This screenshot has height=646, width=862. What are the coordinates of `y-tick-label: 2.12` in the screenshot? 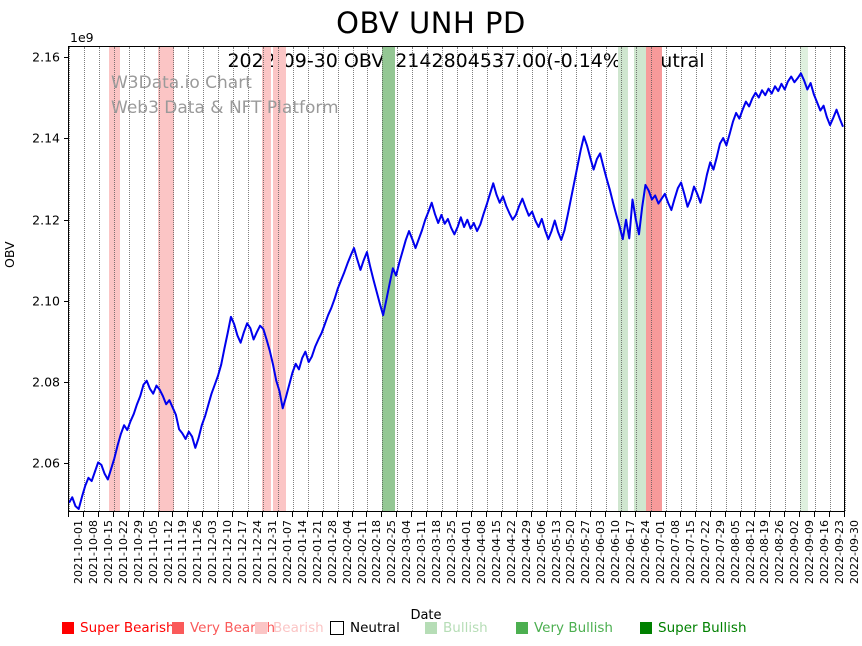 It's located at (46, 220).